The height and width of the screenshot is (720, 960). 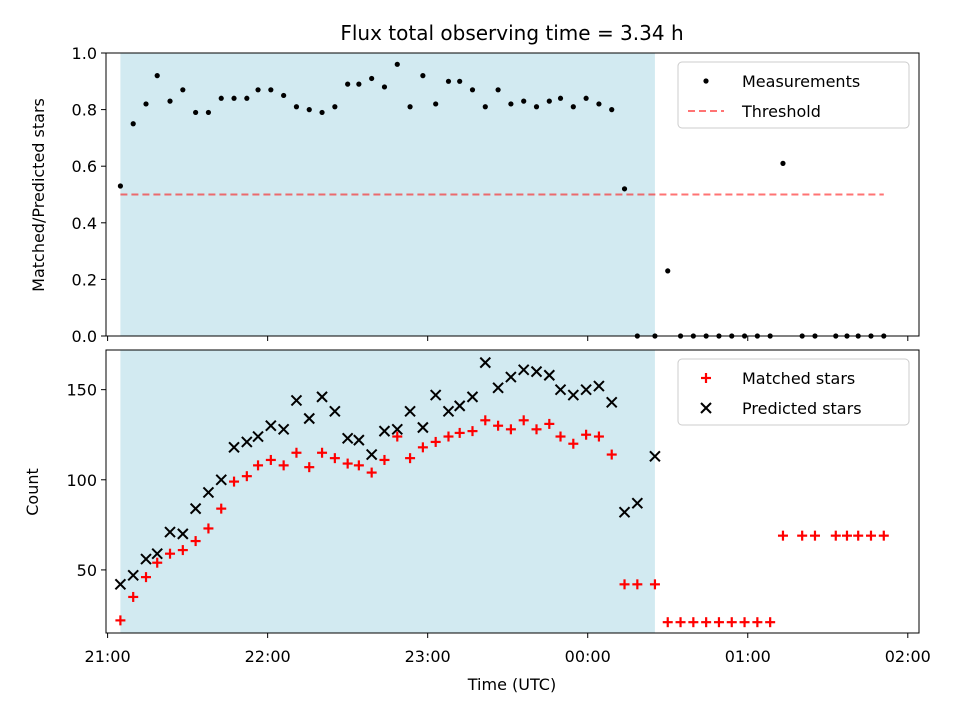 What do you see at coordinates (793, 95) in the screenshot?
I see `legend: Measurements Threshold` at bounding box center [793, 95].